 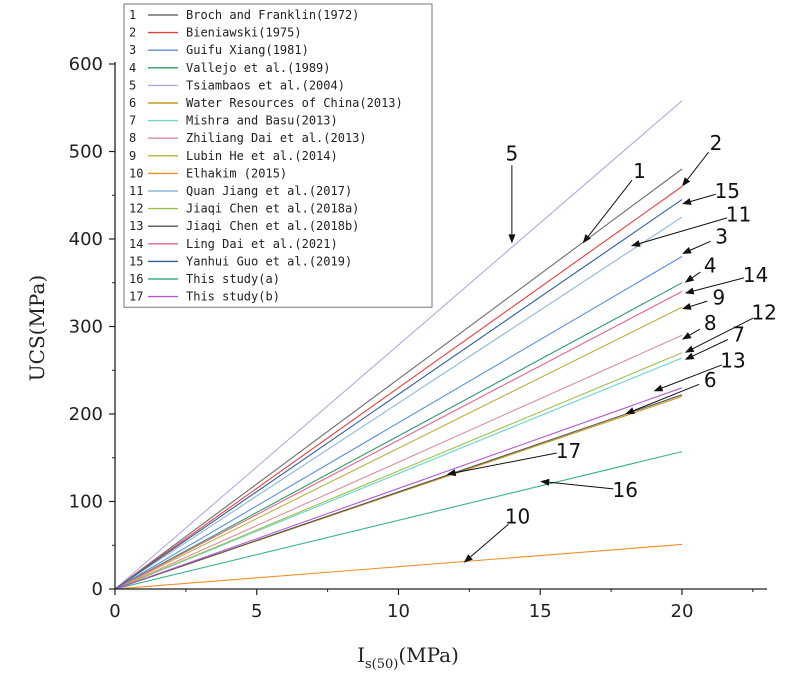 I want to click on x-tick-label: 5, so click(x=256, y=611).